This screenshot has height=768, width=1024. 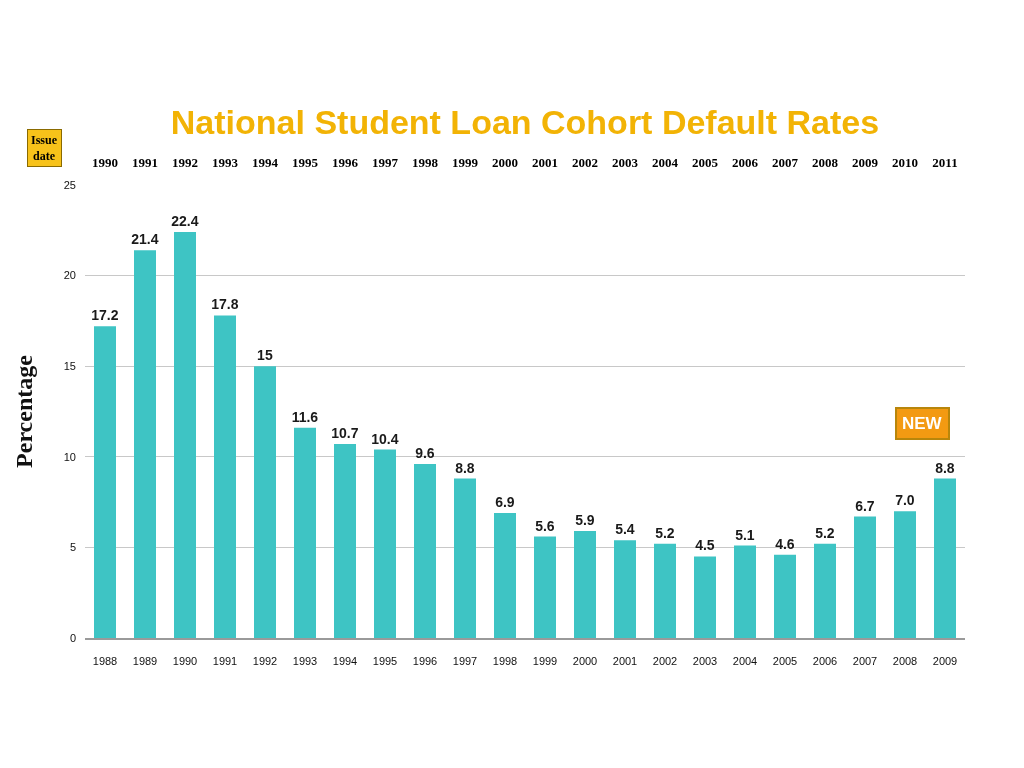 What do you see at coordinates (625, 163) in the screenshot?
I see `x2-tick-label: 2003` at bounding box center [625, 163].